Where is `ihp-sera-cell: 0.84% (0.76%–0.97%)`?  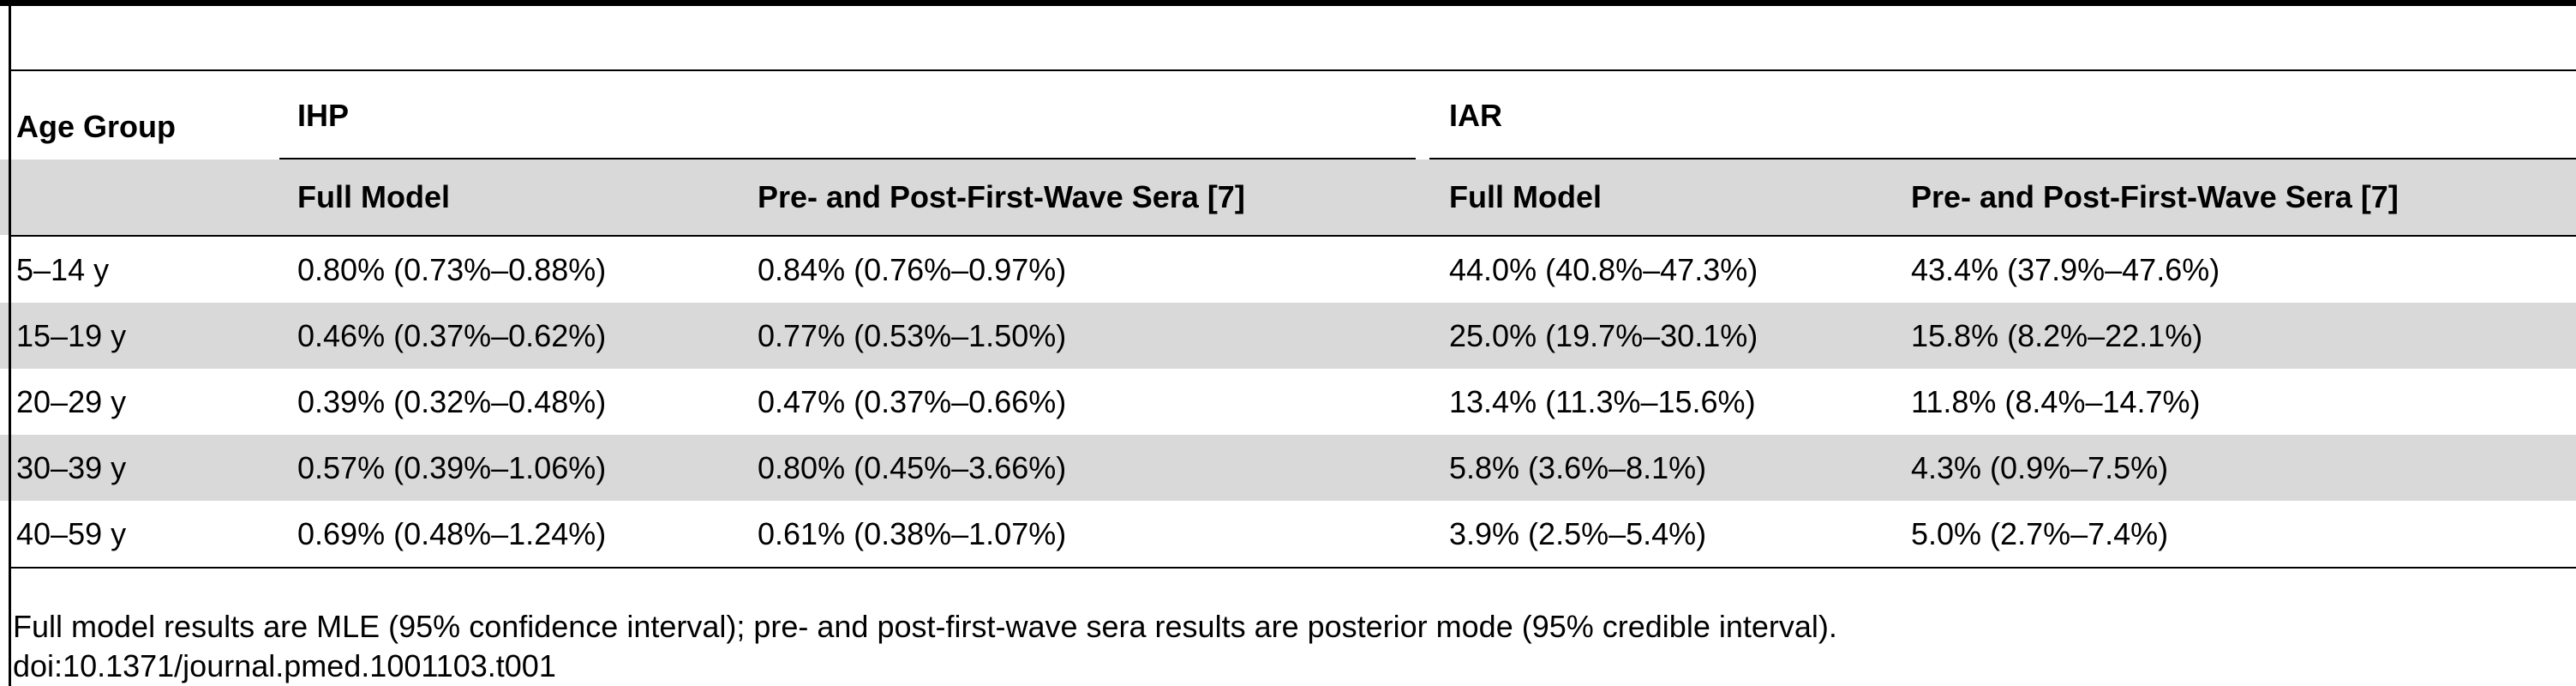
ihp-sera-cell: 0.84% (0.76%–0.97%) is located at coordinates (913, 269).